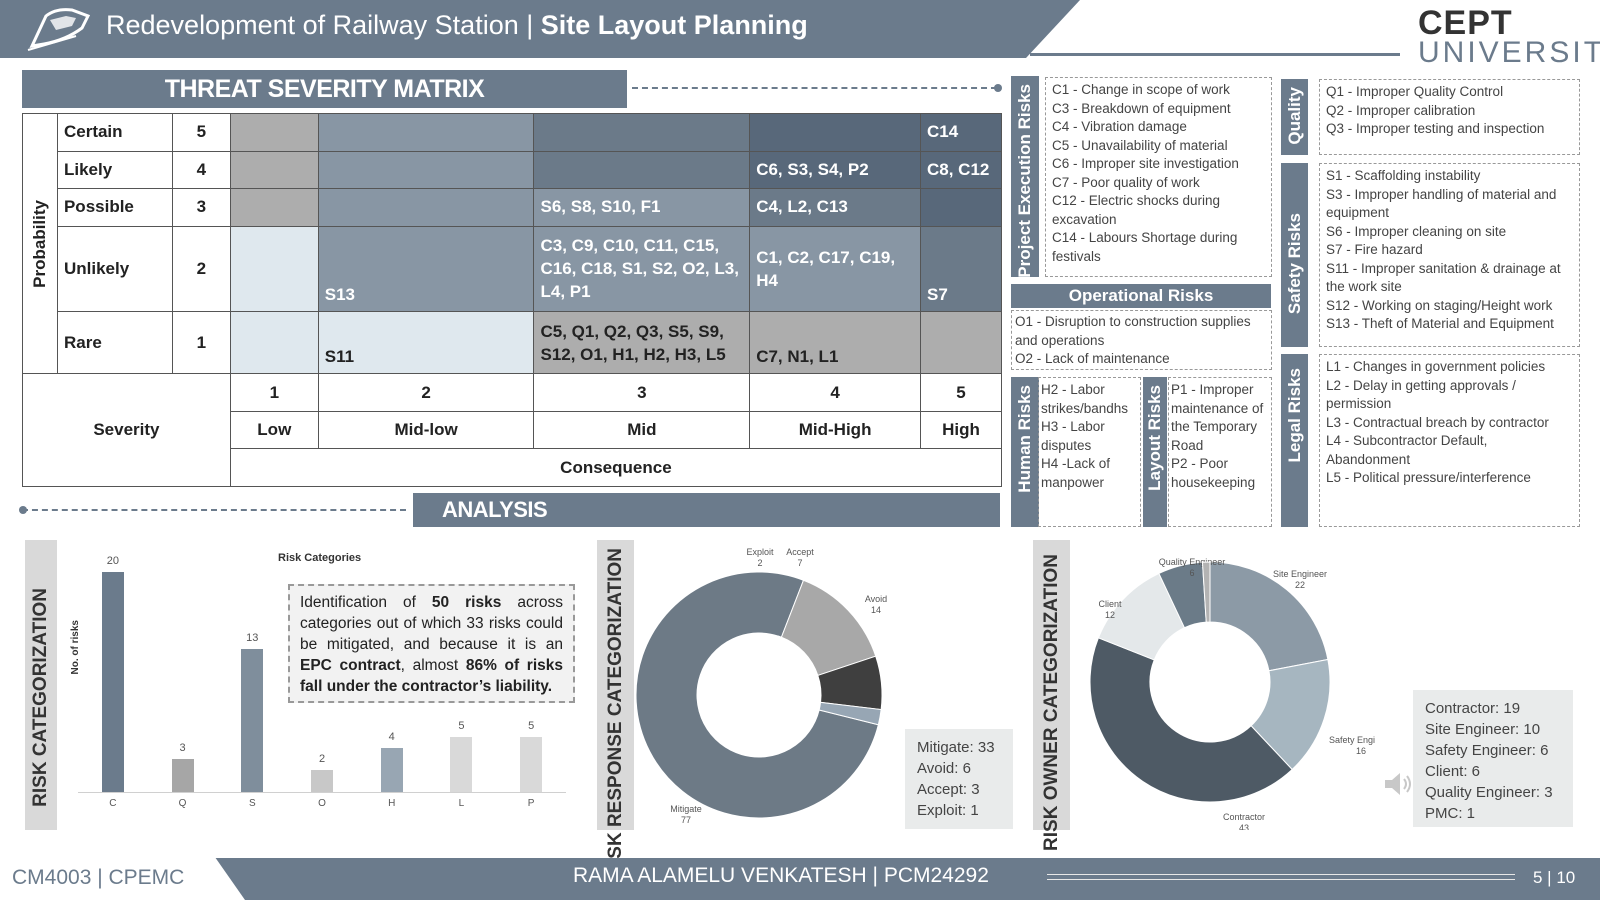 The width and height of the screenshot is (1600, 900). What do you see at coordinates (642, 430) in the screenshot?
I see `severity-name: Mid` at bounding box center [642, 430].